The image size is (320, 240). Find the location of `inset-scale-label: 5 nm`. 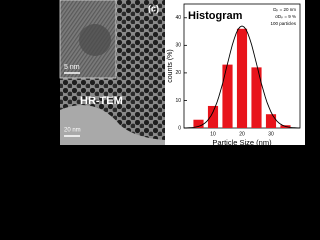

inset-scale-label: 5 nm is located at coordinates (72, 67).